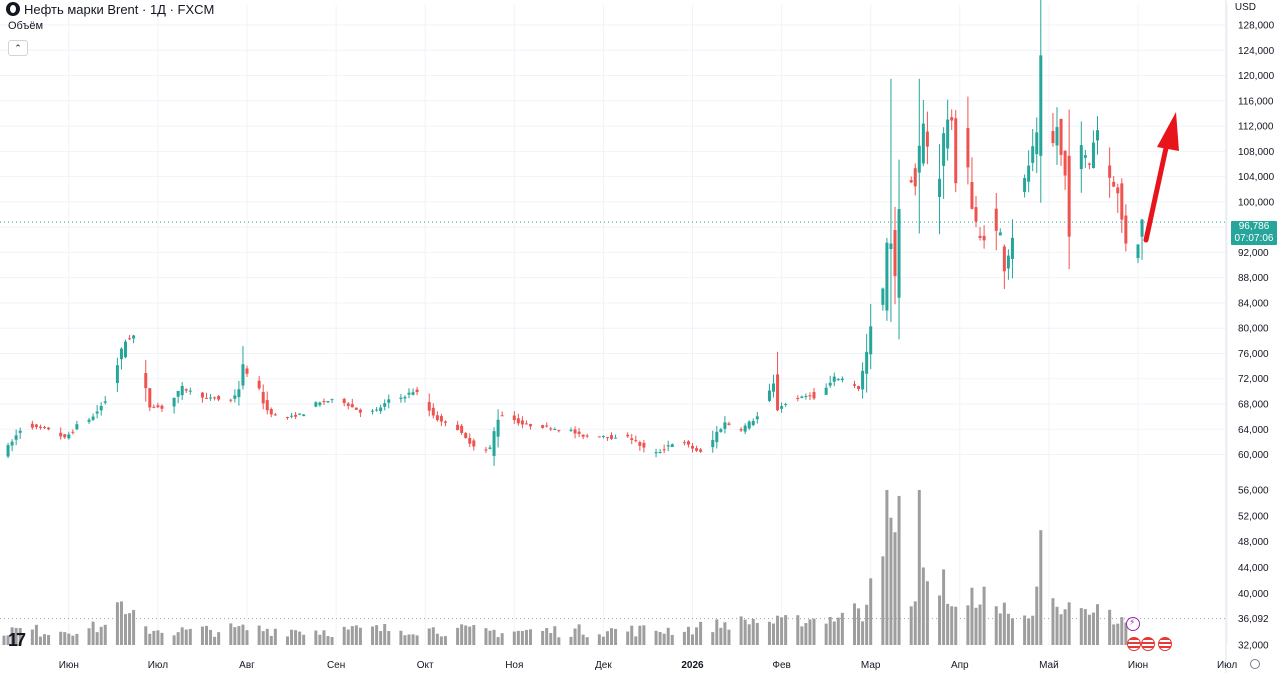  What do you see at coordinates (17, 640) in the screenshot?
I see `tradingview-logo: 17` at bounding box center [17, 640].